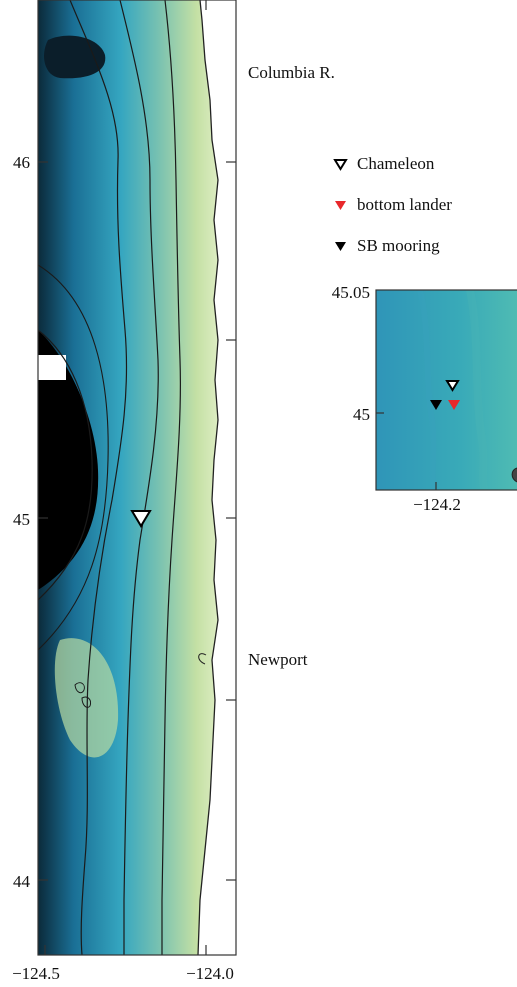 The image size is (517, 987). I want to click on inset-sb-mooring-marker, so click(436, 405).